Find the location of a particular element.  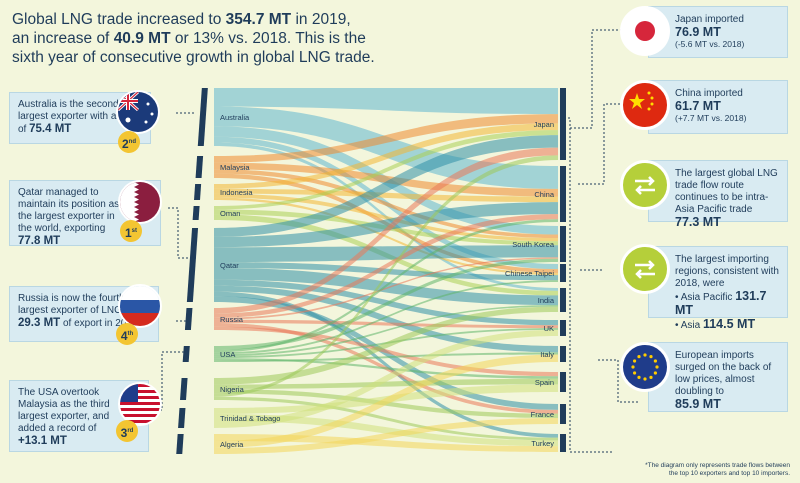

flow-ribbon-qatar-to-japan is located at coordinates (386, 186).